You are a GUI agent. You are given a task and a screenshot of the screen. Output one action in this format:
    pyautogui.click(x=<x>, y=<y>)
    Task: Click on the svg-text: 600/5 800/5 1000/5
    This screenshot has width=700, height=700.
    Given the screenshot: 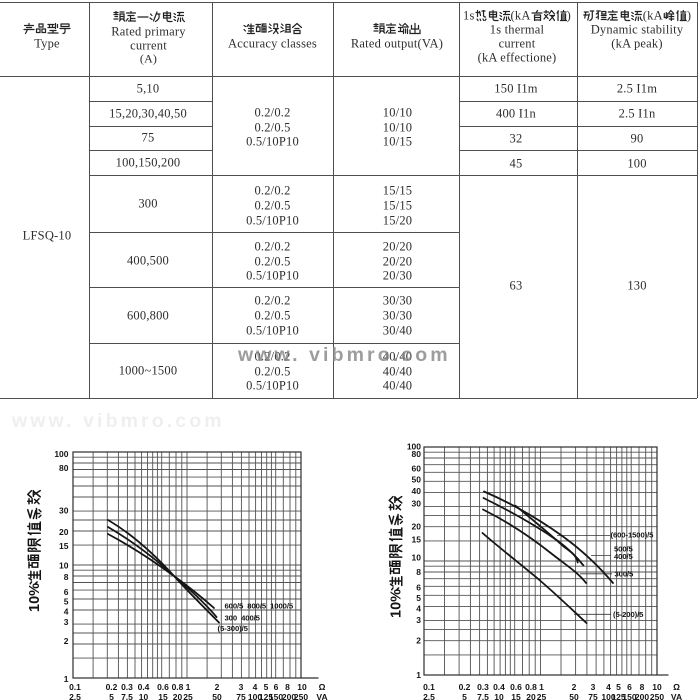 What is the action you would take?
    pyautogui.click(x=259, y=606)
    